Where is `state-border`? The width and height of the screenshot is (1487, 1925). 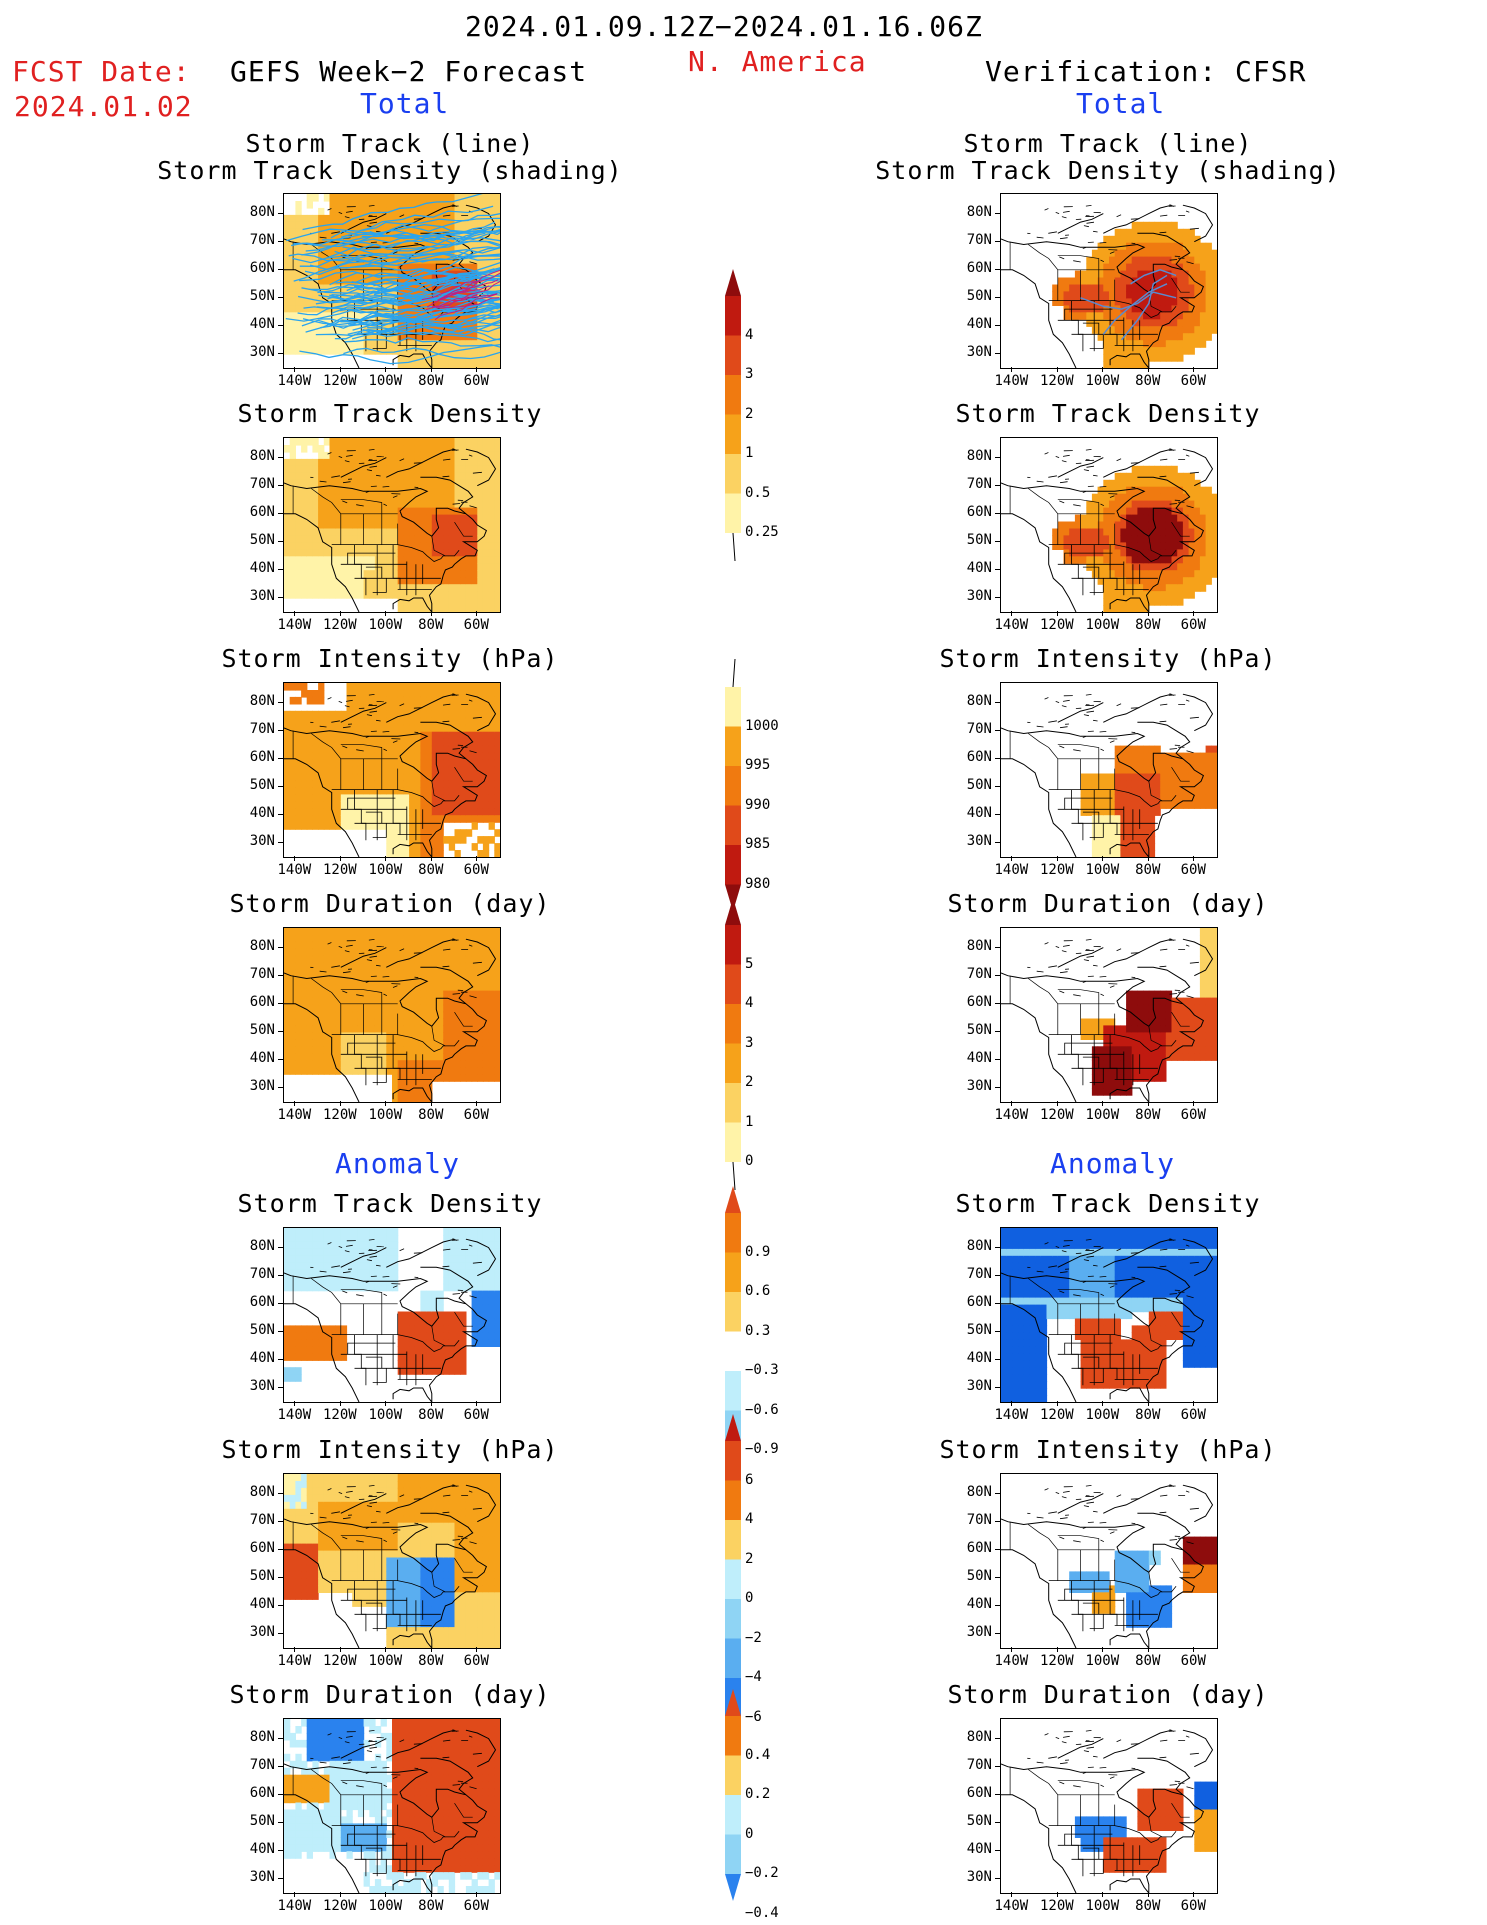
state-border is located at coordinates (371, 558).